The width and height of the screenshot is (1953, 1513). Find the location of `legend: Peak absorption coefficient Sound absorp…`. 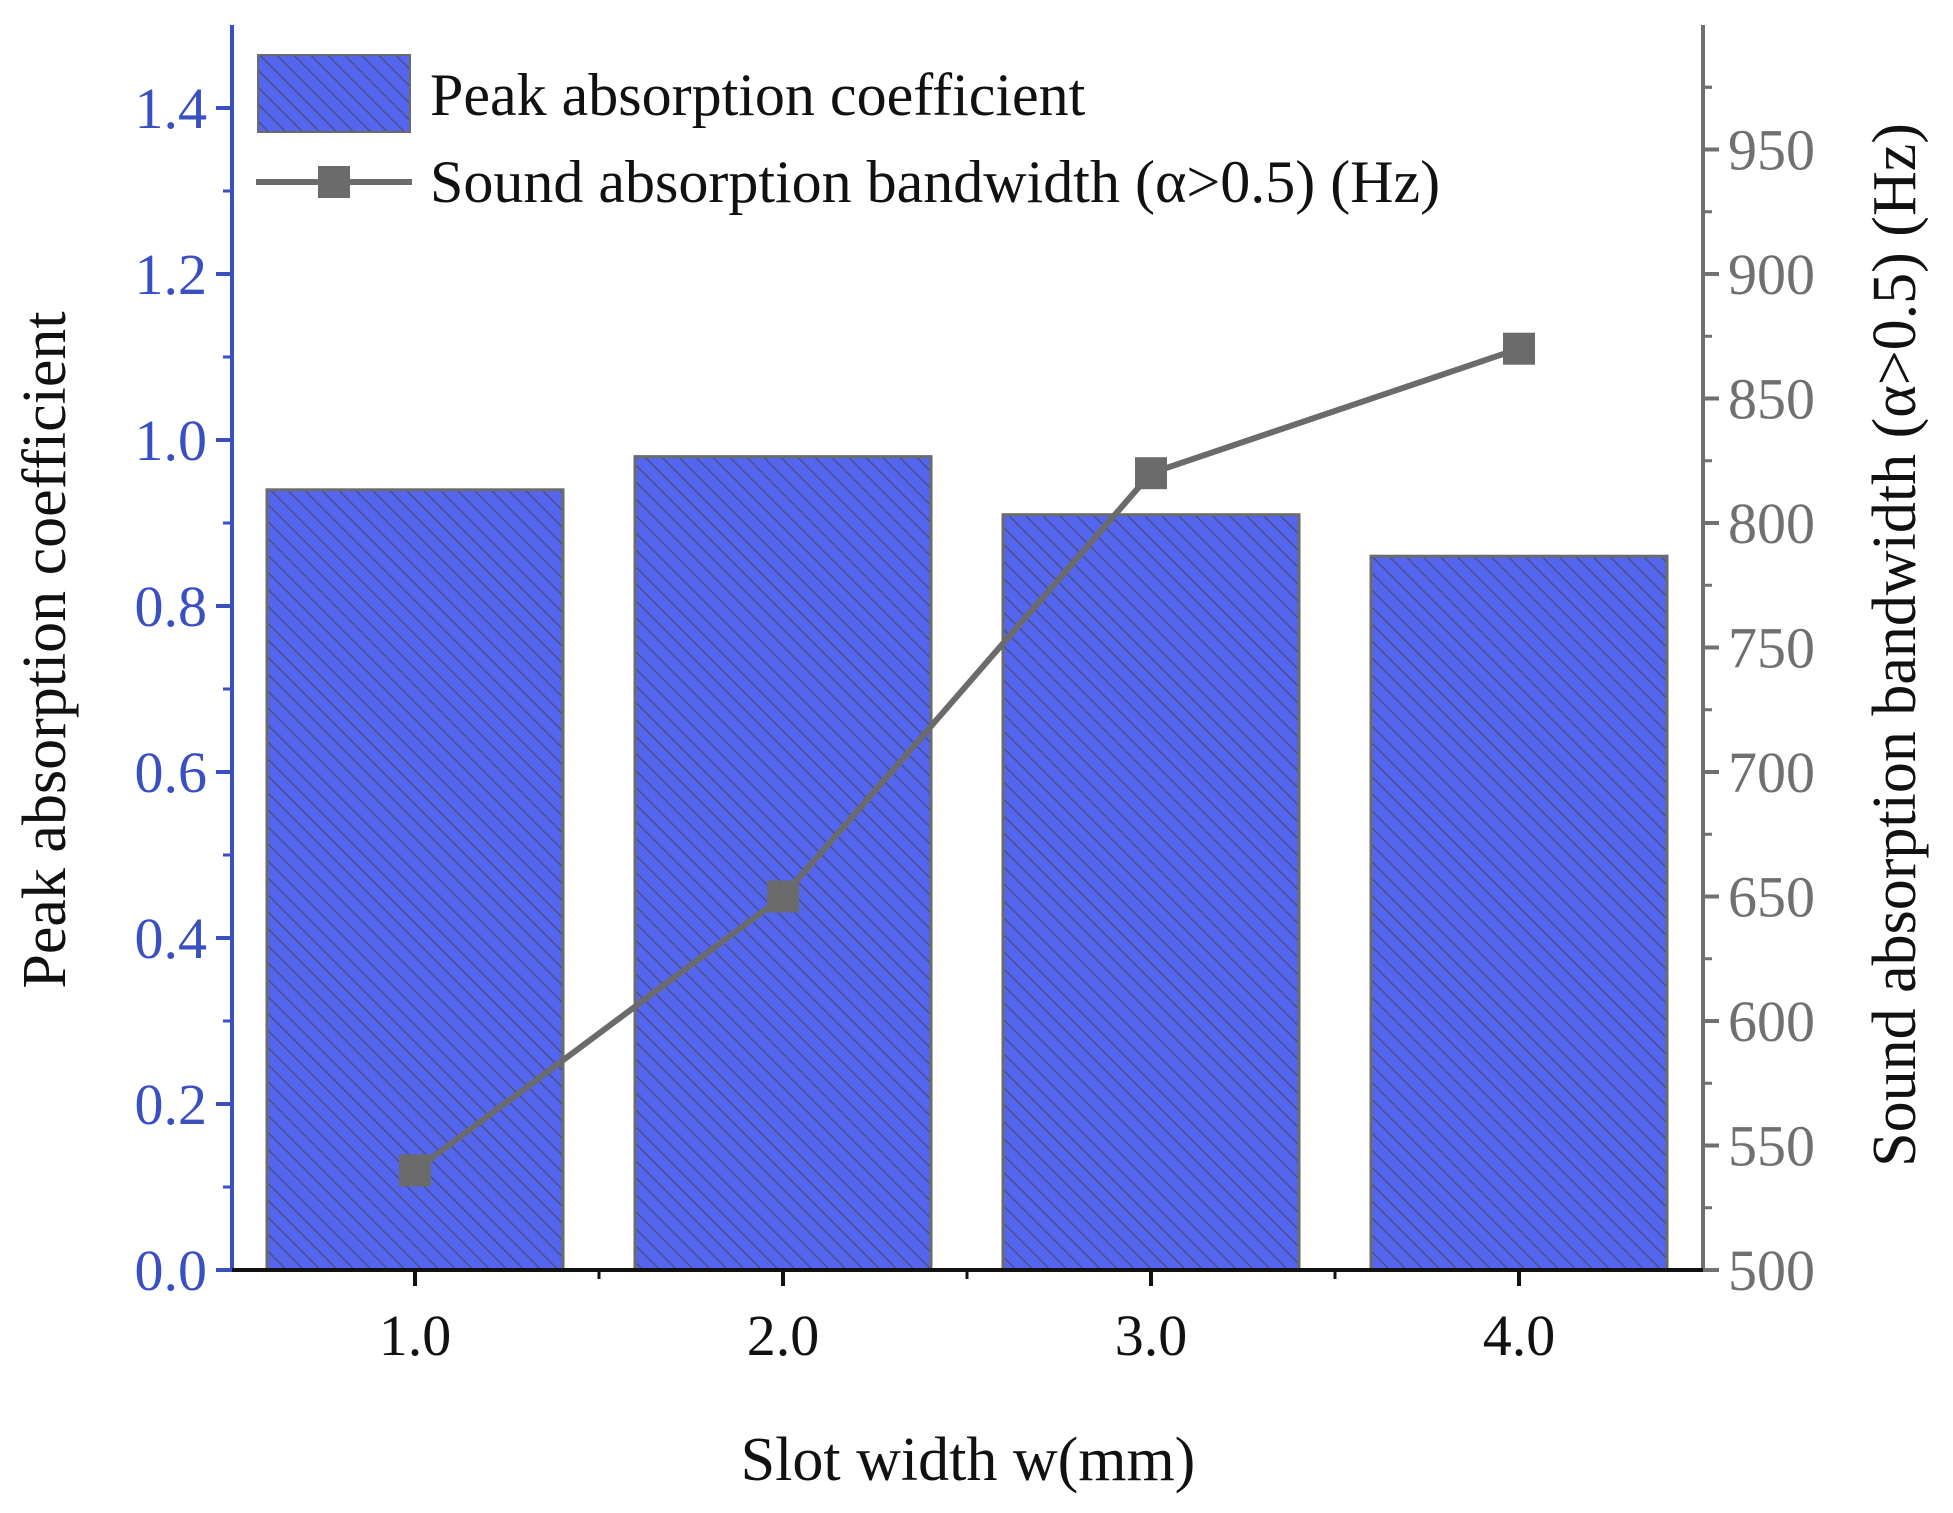

legend: Peak absorption coefficient Sound absorp… is located at coordinates (848, 134).